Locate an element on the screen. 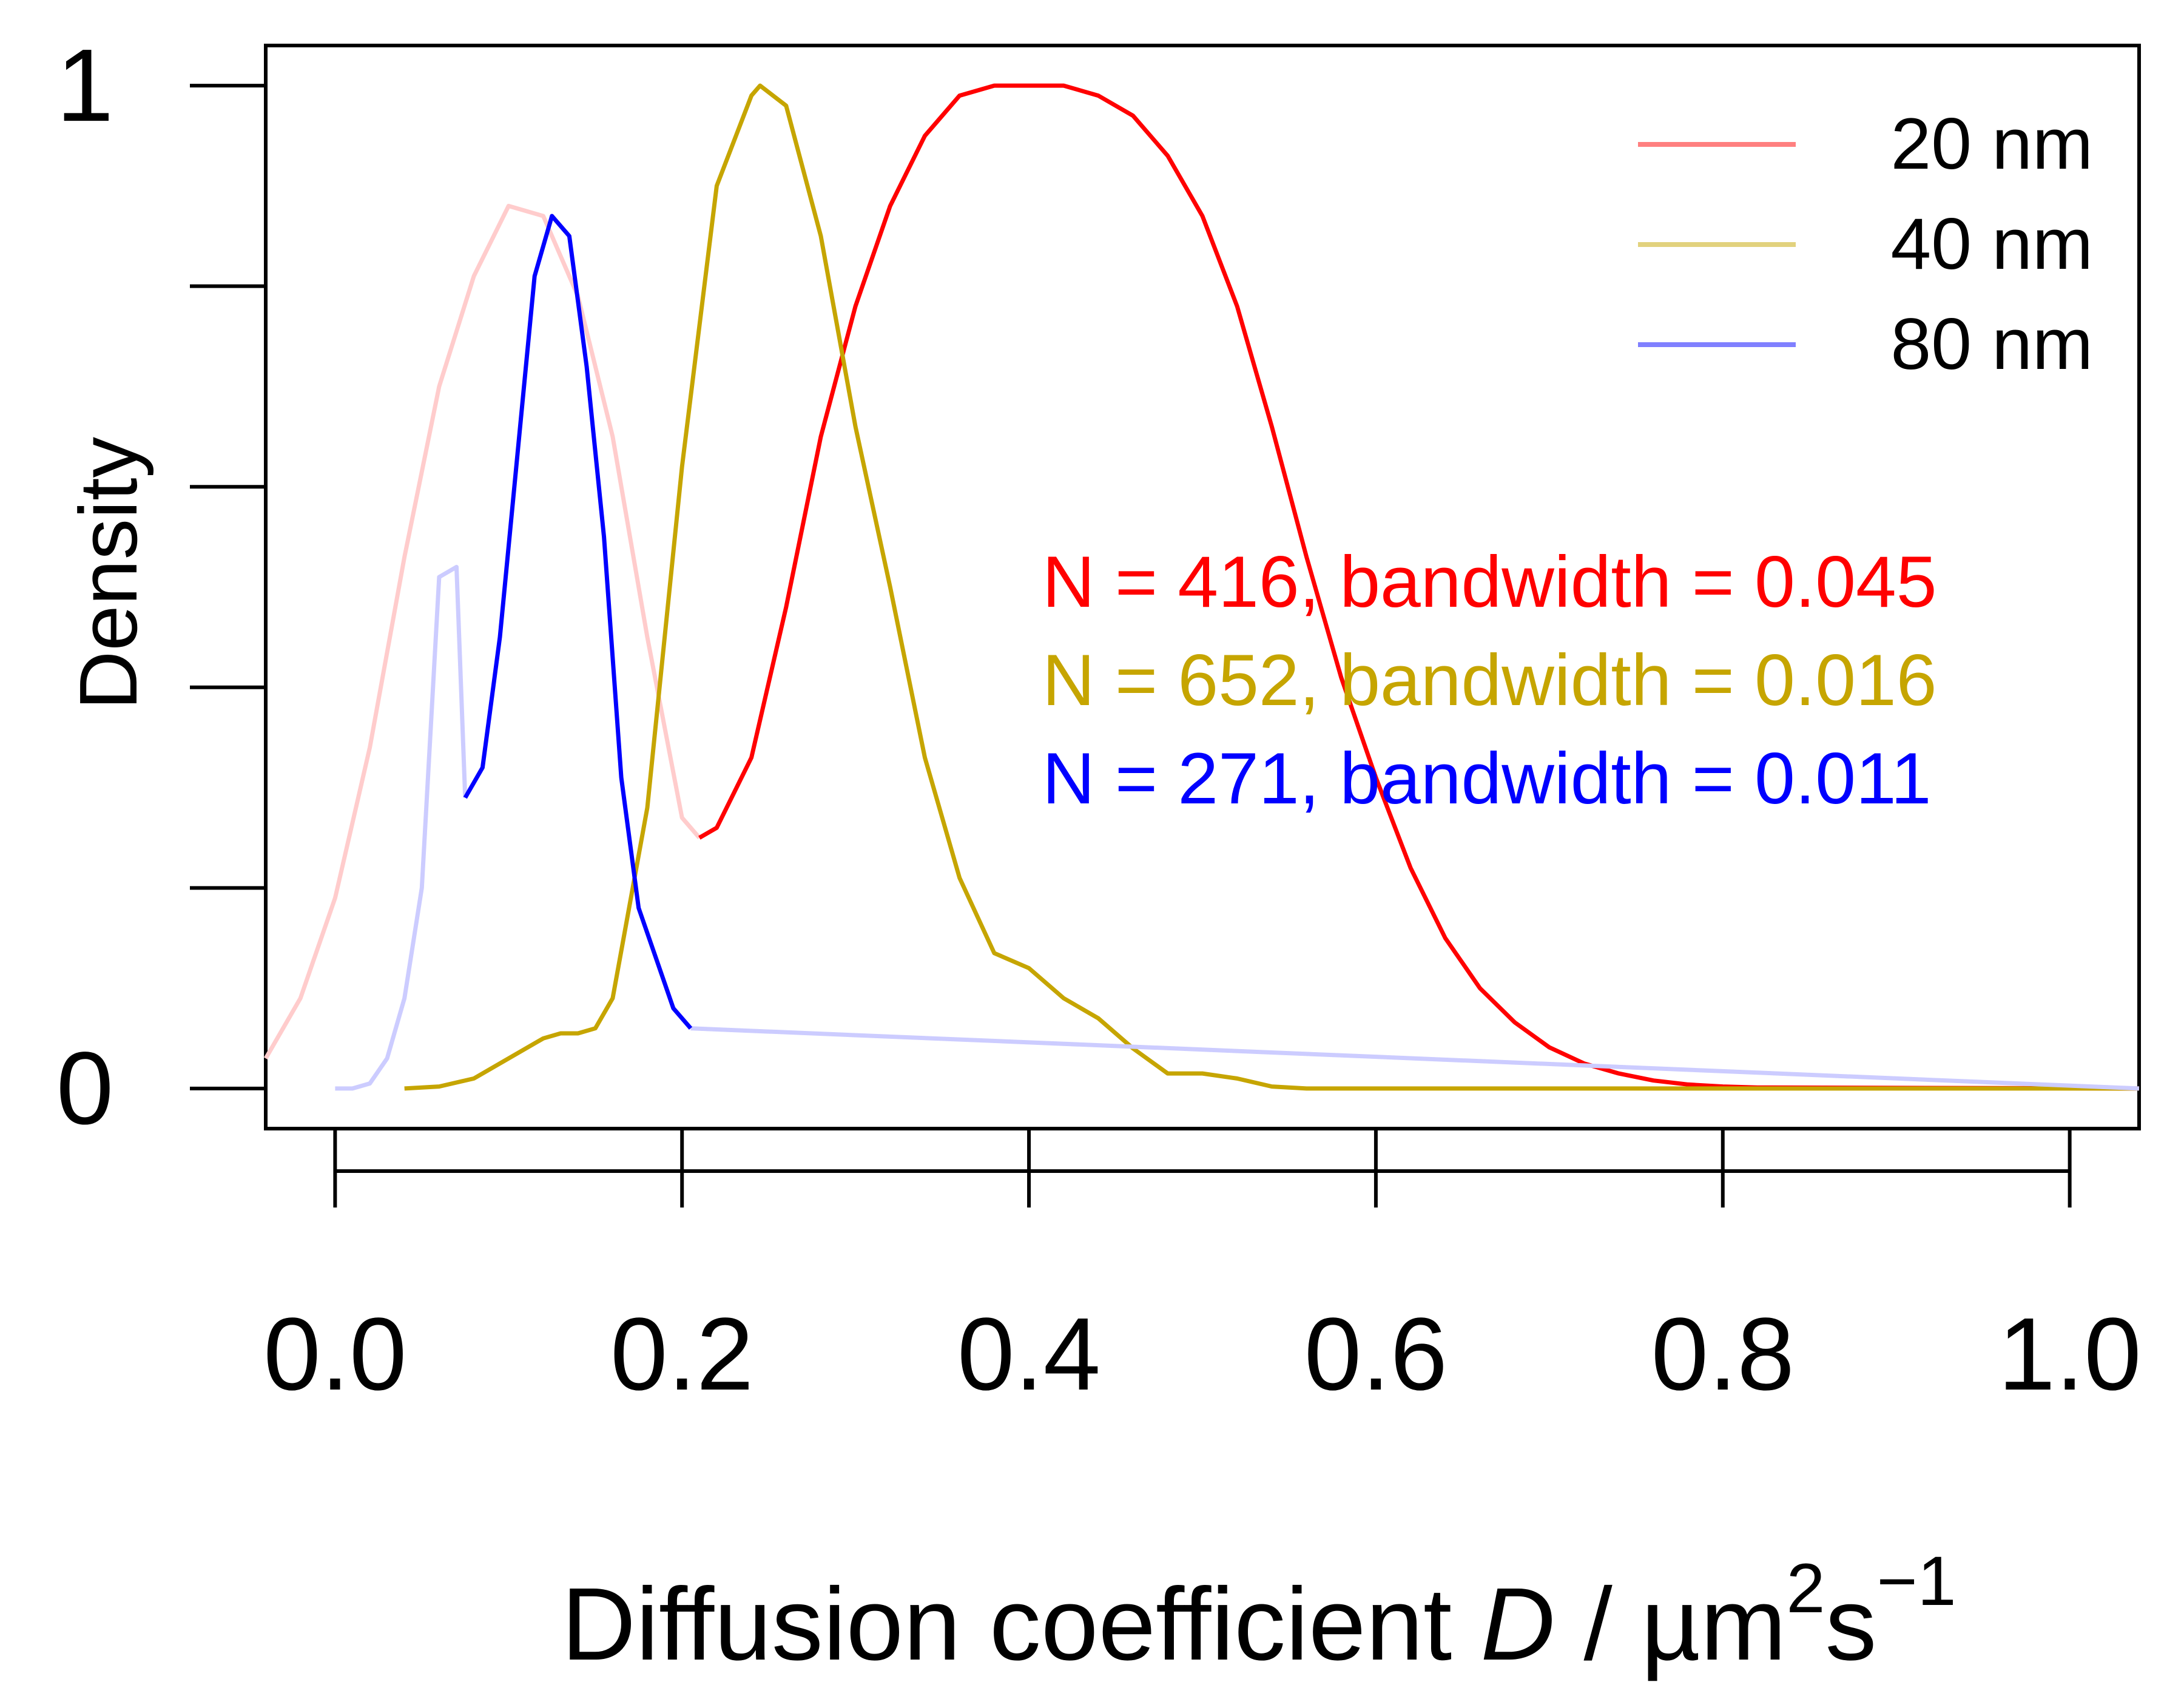 The image size is (2184, 1699). annotation: N = 271, bandwidth = 0.011 is located at coordinates (1487, 778).